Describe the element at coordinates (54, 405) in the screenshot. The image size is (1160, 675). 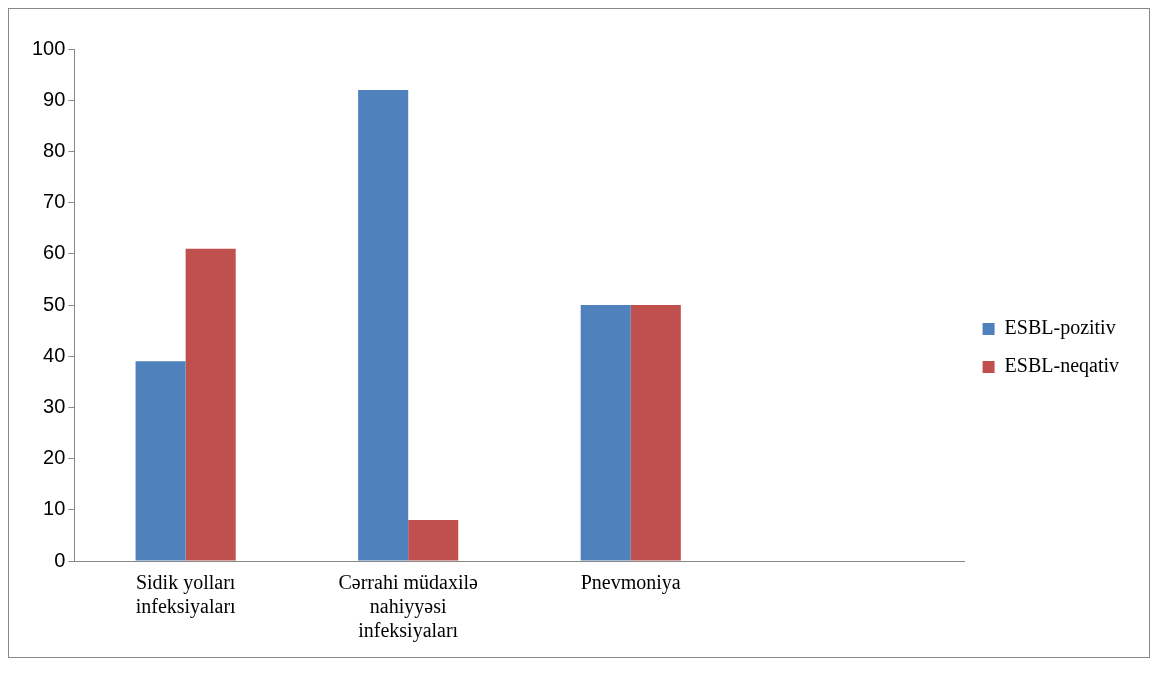
I see `y-tick-label: 30` at that location.